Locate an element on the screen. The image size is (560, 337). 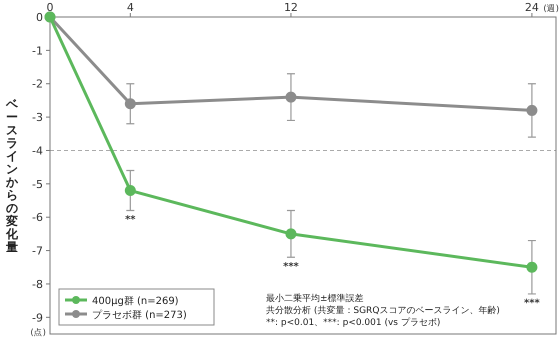
annotation: **: p<0.01、***: p<0.001 (vs プラセボ) is located at coordinates (353, 322).